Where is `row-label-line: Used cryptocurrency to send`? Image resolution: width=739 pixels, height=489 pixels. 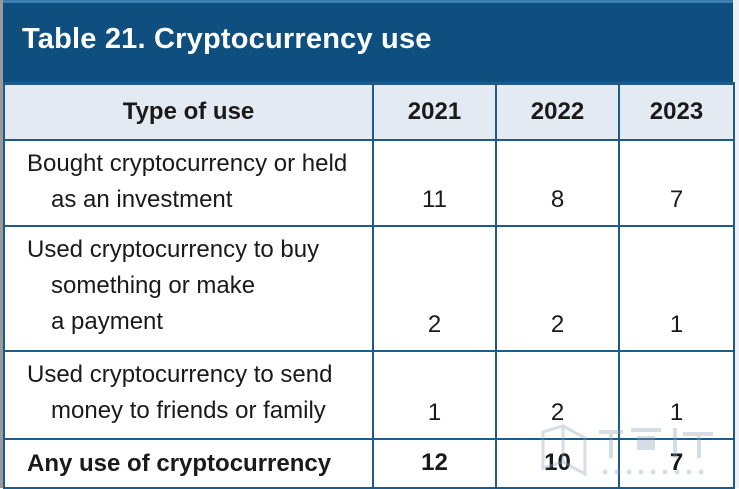
row-label-line: Used cryptocurrency to send is located at coordinates (180, 374).